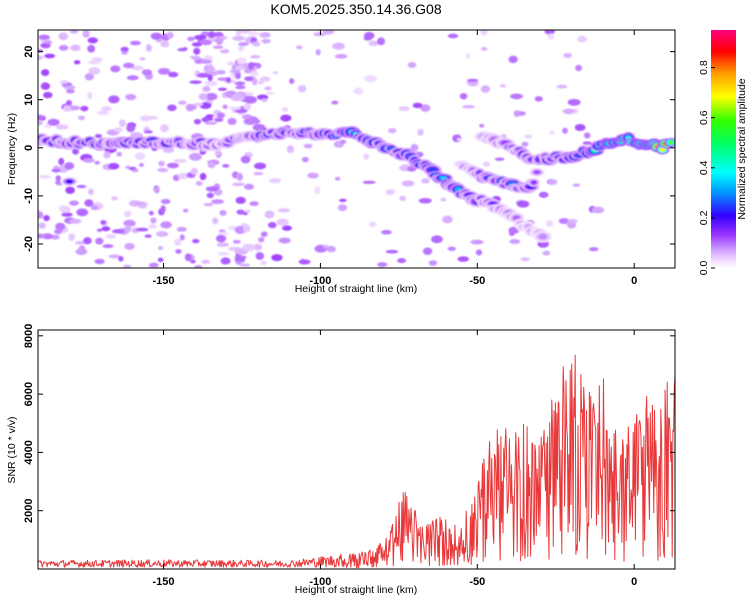  What do you see at coordinates (704, 217) in the screenshot?
I see `colorbar-tick-label: 0.2` at bounding box center [704, 217].